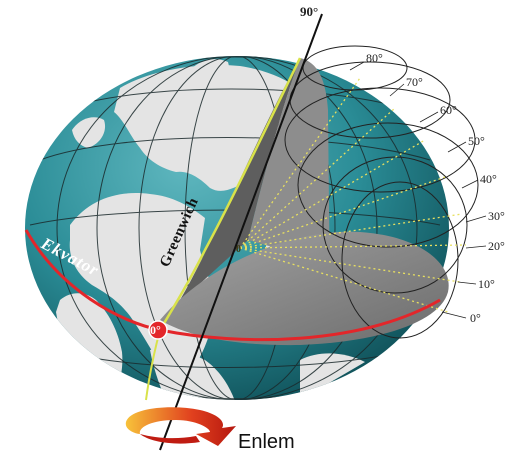 This screenshot has height=461, width=518. What do you see at coordinates (266, 442) in the screenshot?
I see `caption-enlem: Enlem` at bounding box center [266, 442].